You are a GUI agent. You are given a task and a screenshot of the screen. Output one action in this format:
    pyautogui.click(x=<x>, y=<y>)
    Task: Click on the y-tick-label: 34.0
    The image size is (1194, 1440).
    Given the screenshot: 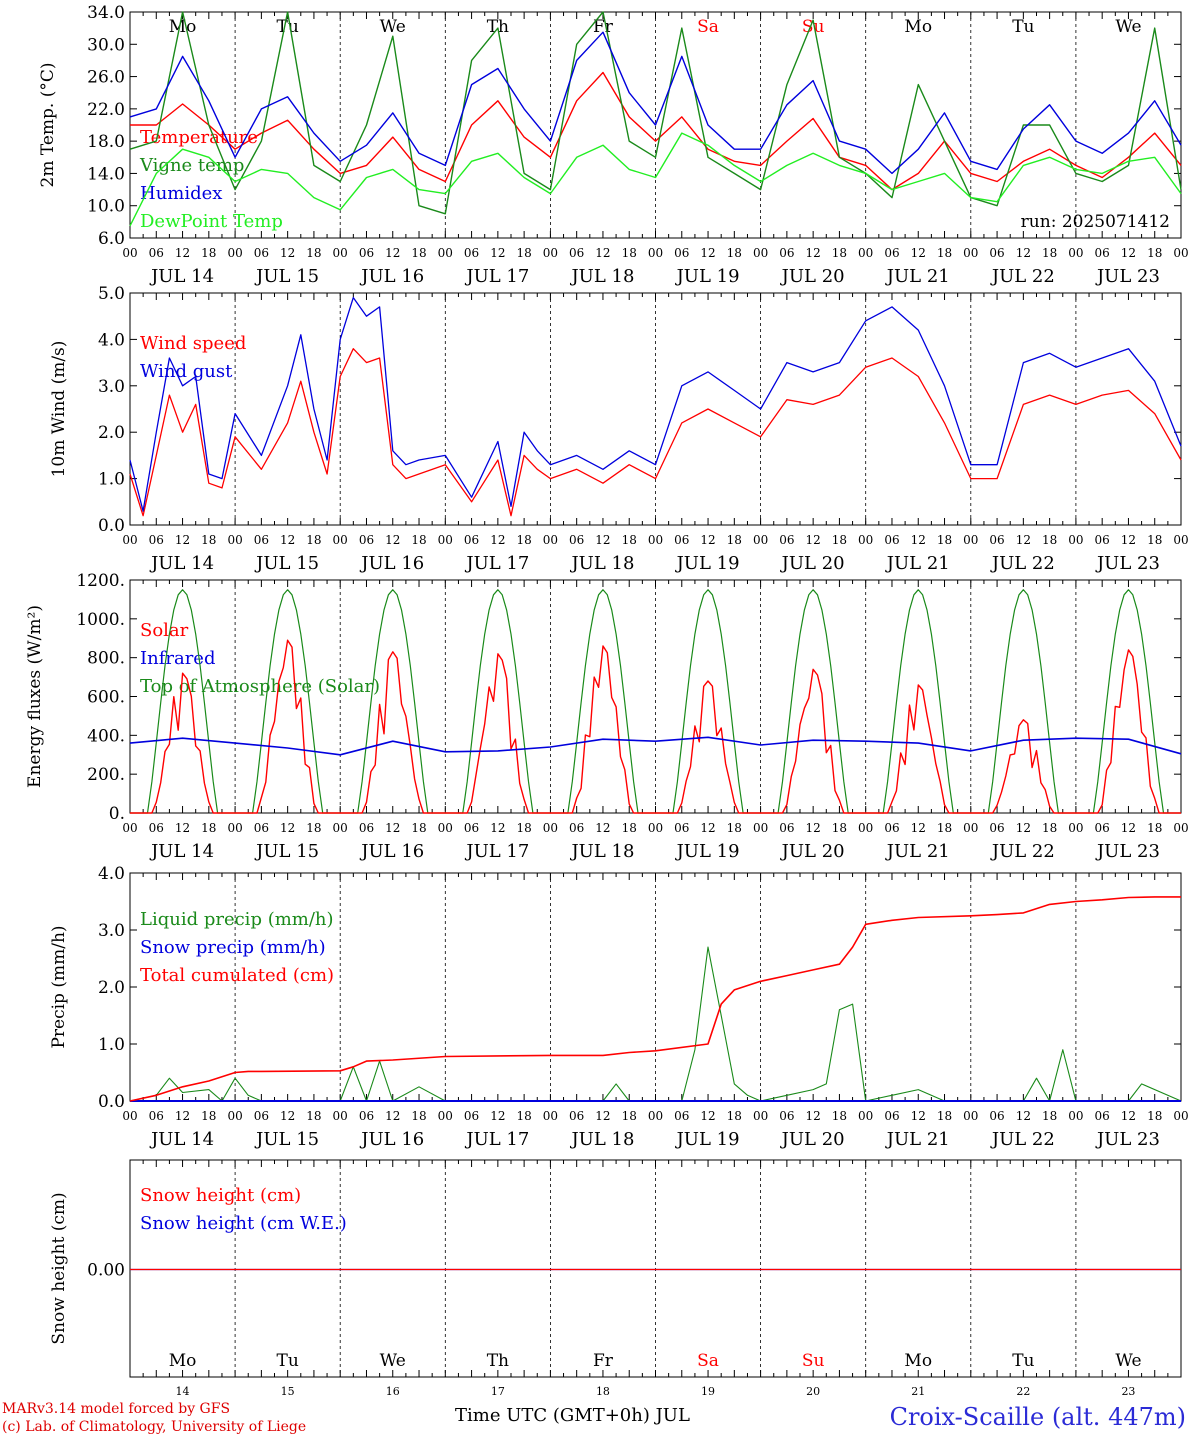 What is the action you would take?
    pyautogui.click(x=106, y=13)
    